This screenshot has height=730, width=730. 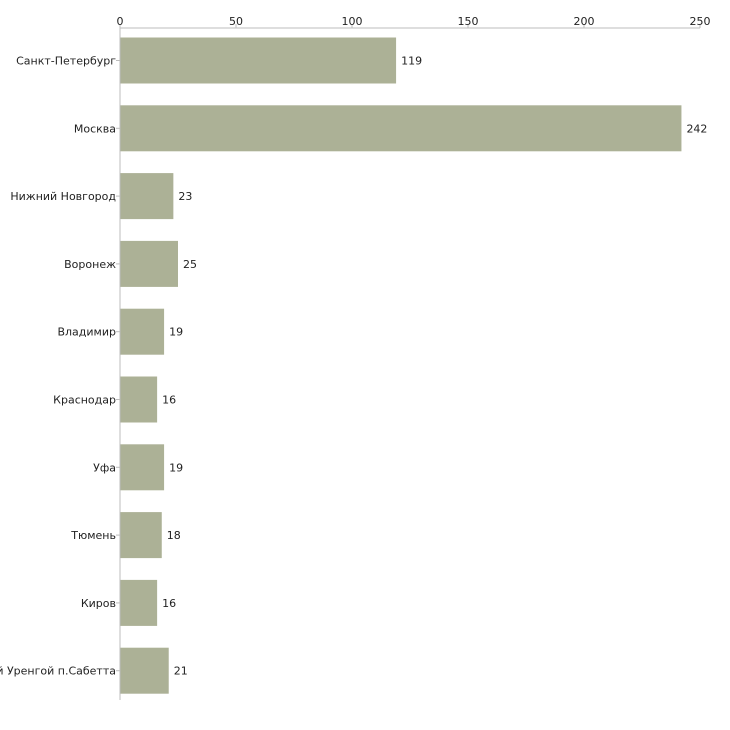 What do you see at coordinates (236, 21) in the screenshot?
I see `x-tick-label: 50` at bounding box center [236, 21].